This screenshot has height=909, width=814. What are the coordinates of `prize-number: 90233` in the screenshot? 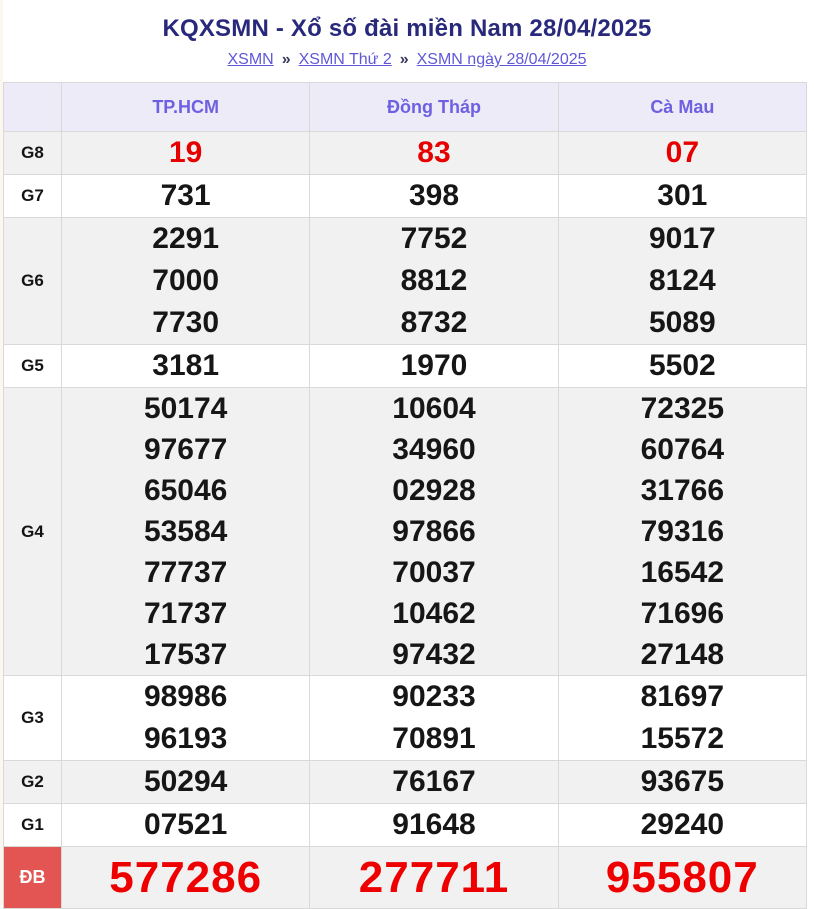 It's located at (434, 696).